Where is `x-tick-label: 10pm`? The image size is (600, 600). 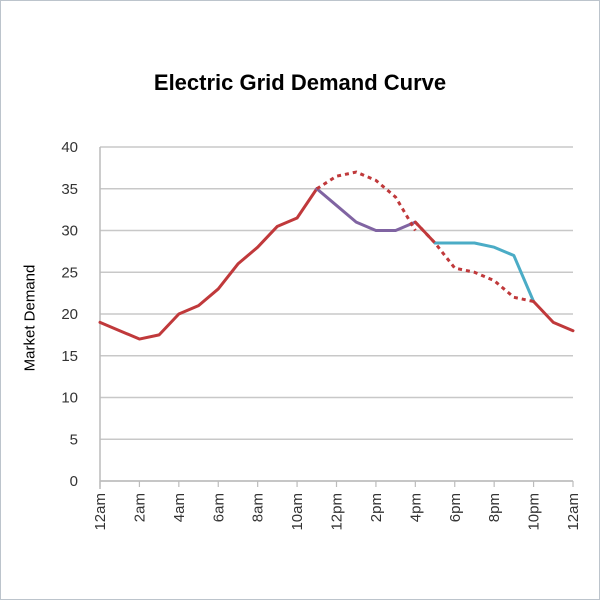 x-tick-label: 10pm is located at coordinates (534, 512).